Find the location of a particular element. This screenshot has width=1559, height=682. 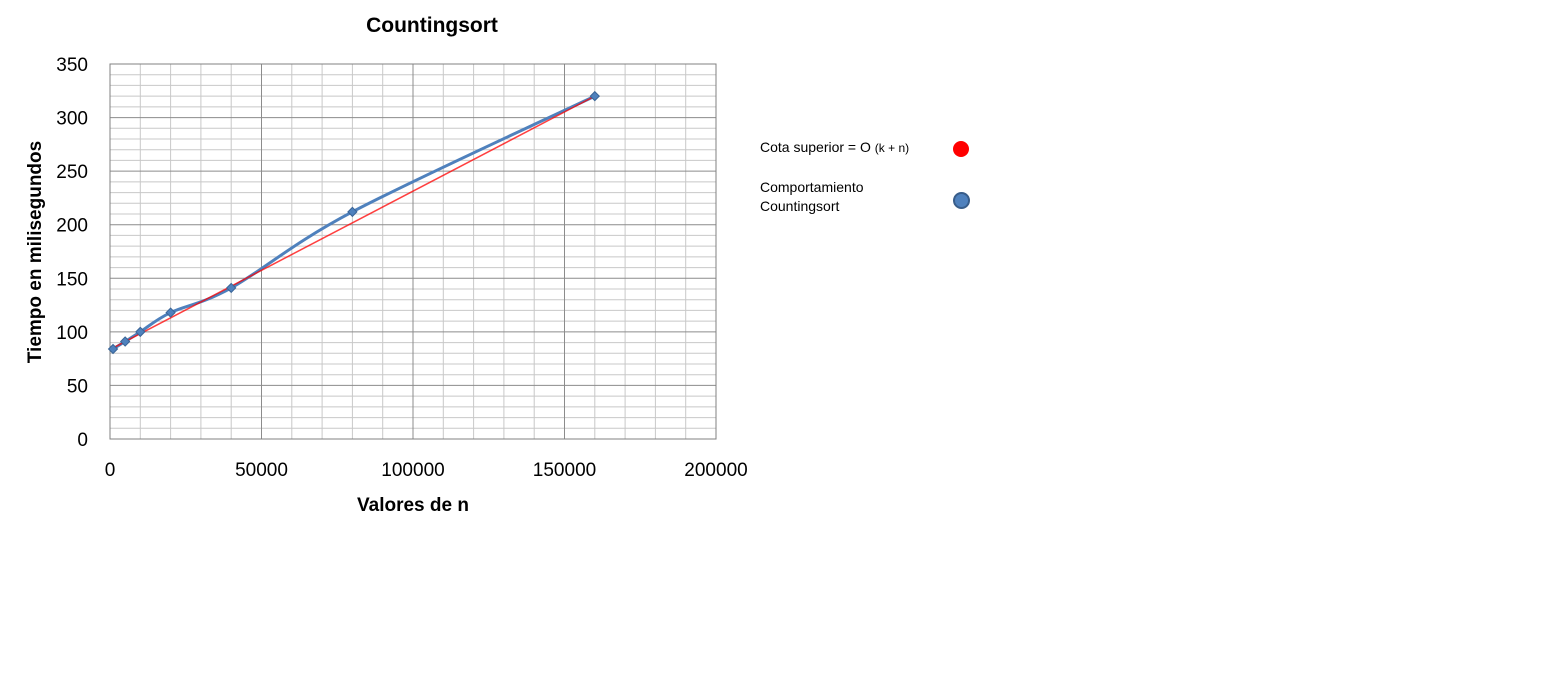

y-tick-label: 250 is located at coordinates (72, 172).